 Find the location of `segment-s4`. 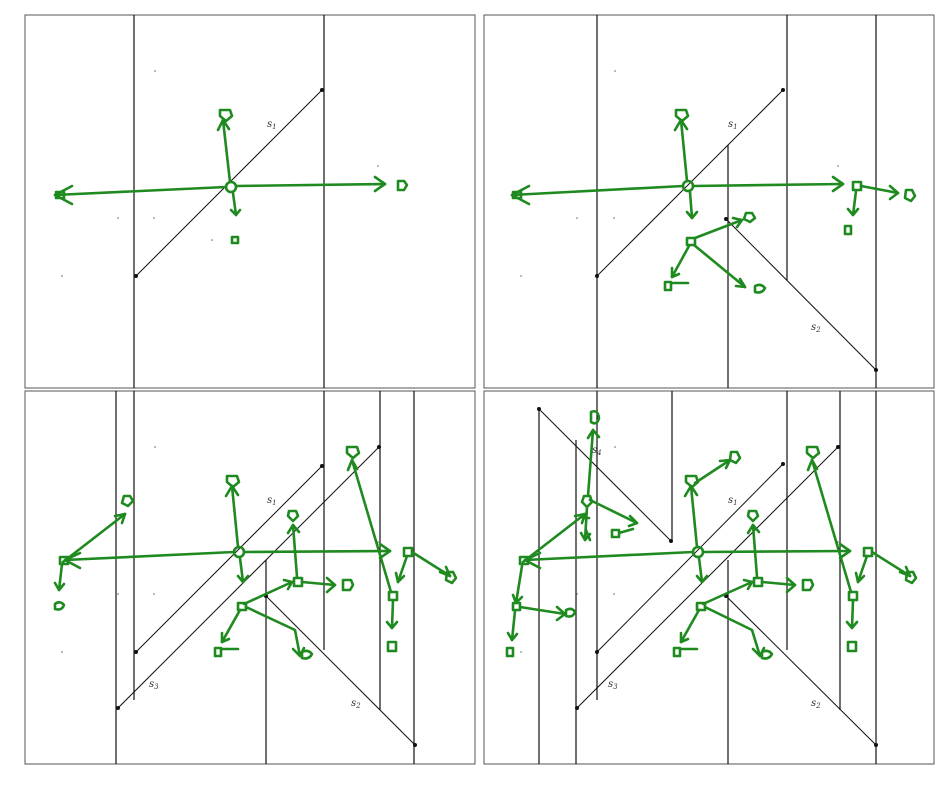

segment-s4 is located at coordinates (605, 475).